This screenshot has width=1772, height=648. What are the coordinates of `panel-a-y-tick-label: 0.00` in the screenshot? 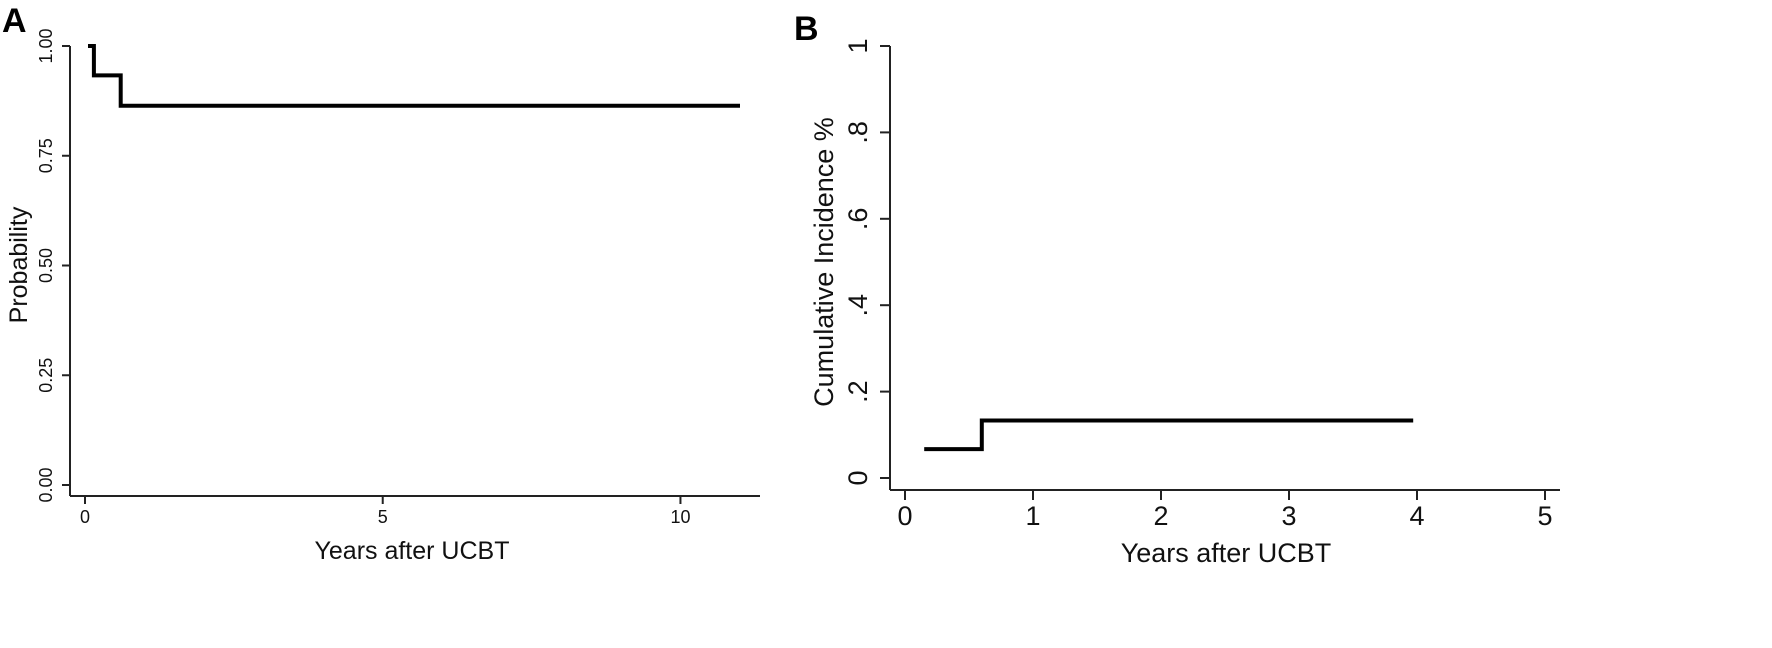 It's located at (46, 484).